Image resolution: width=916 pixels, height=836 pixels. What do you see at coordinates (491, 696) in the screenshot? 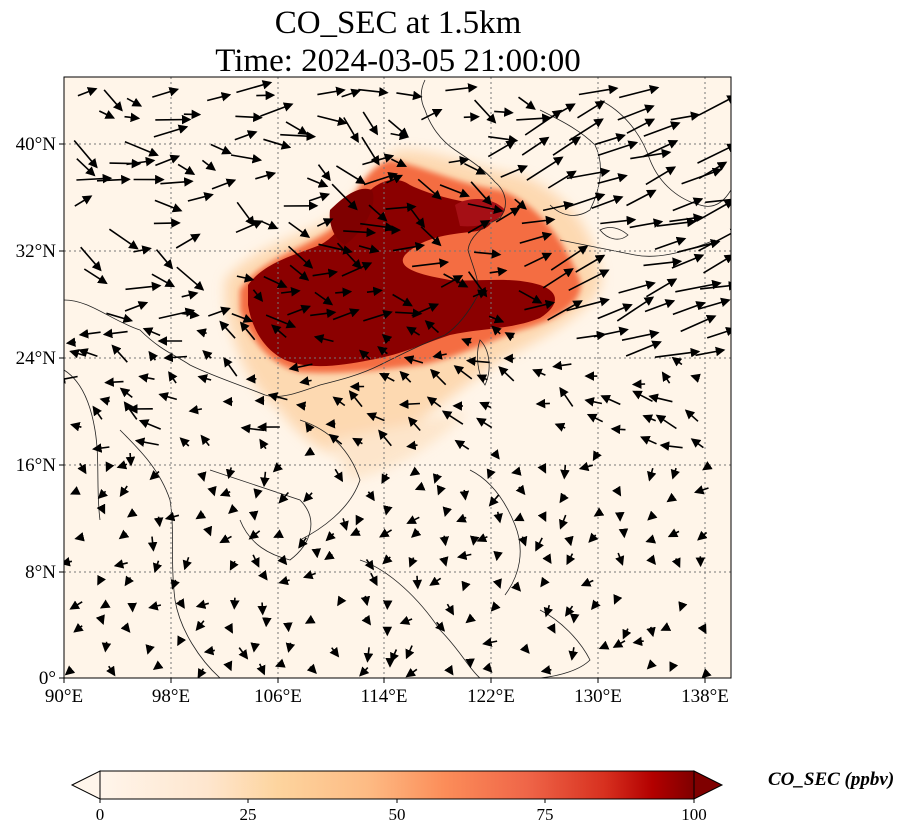
I see `lon-tick-label: 122°E` at bounding box center [491, 696].